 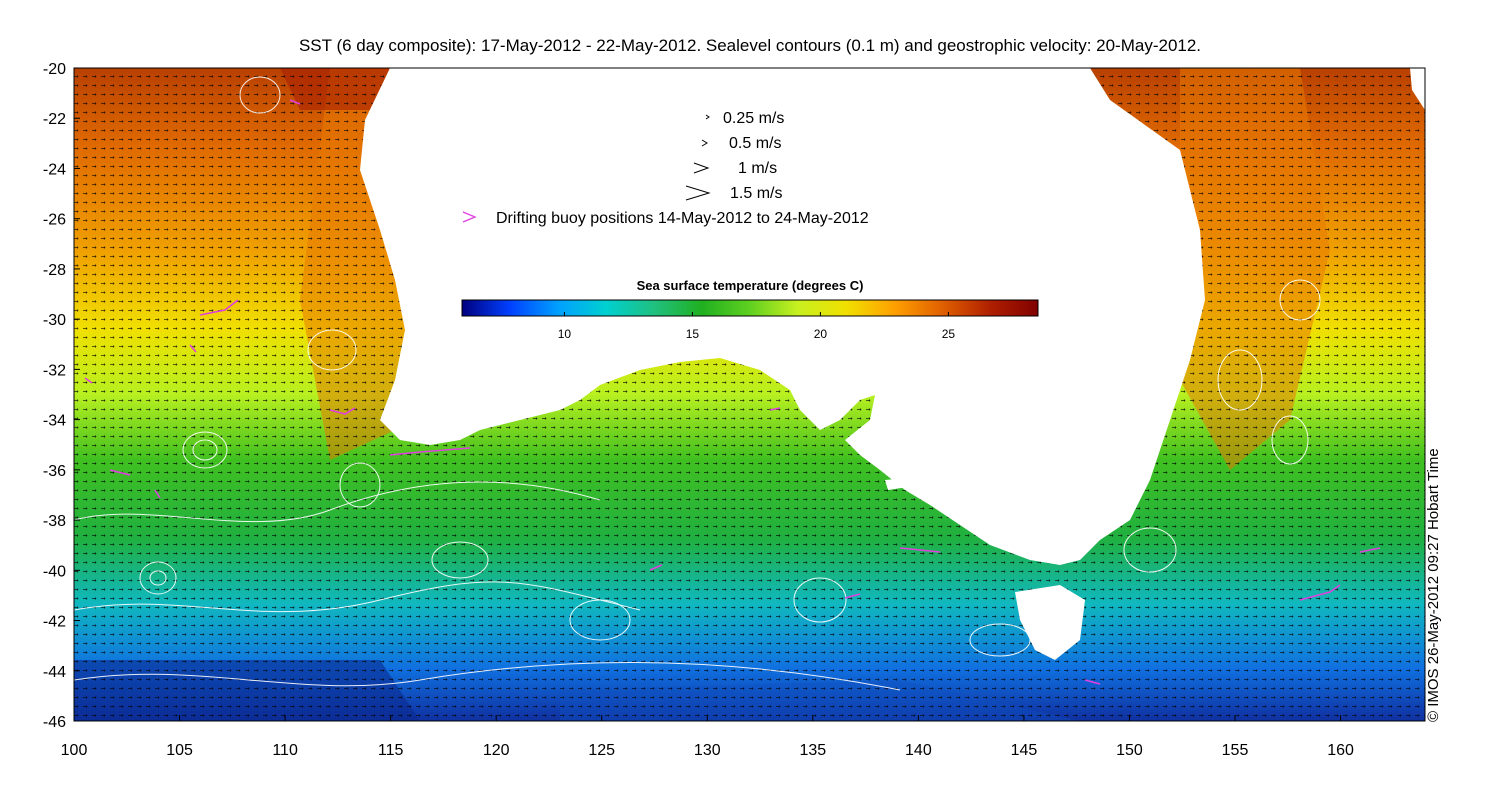 What do you see at coordinates (1050, 622) in the screenshot?
I see `tasmania` at bounding box center [1050, 622].